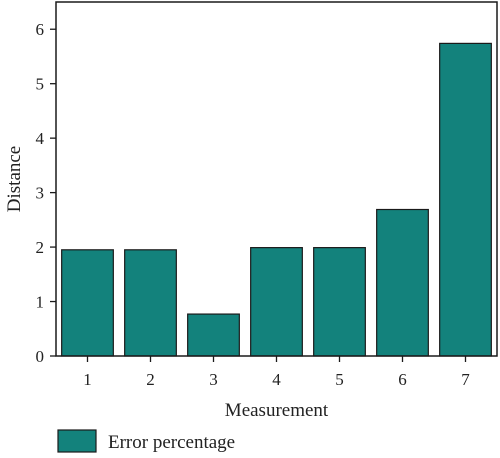  I want to click on y-tick-label: 0, so click(40, 356).